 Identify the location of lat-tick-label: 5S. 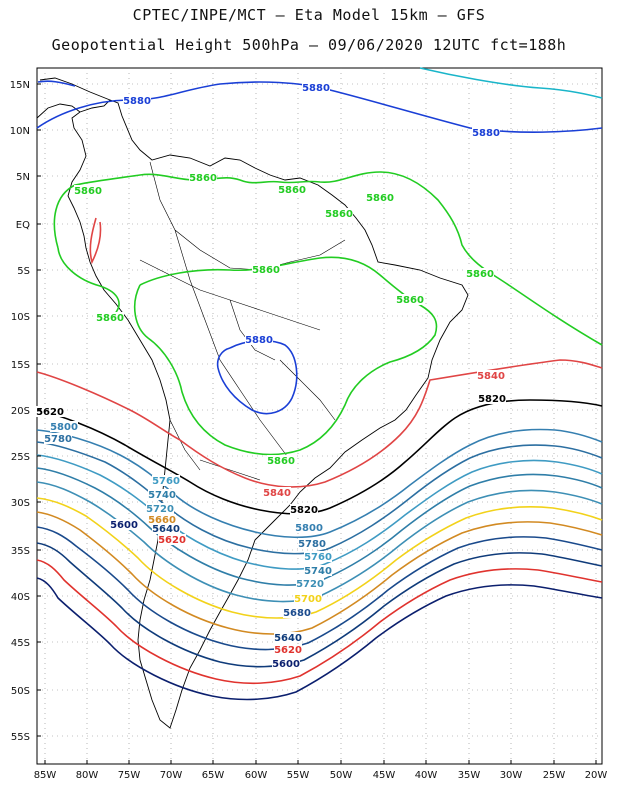
(23, 271).